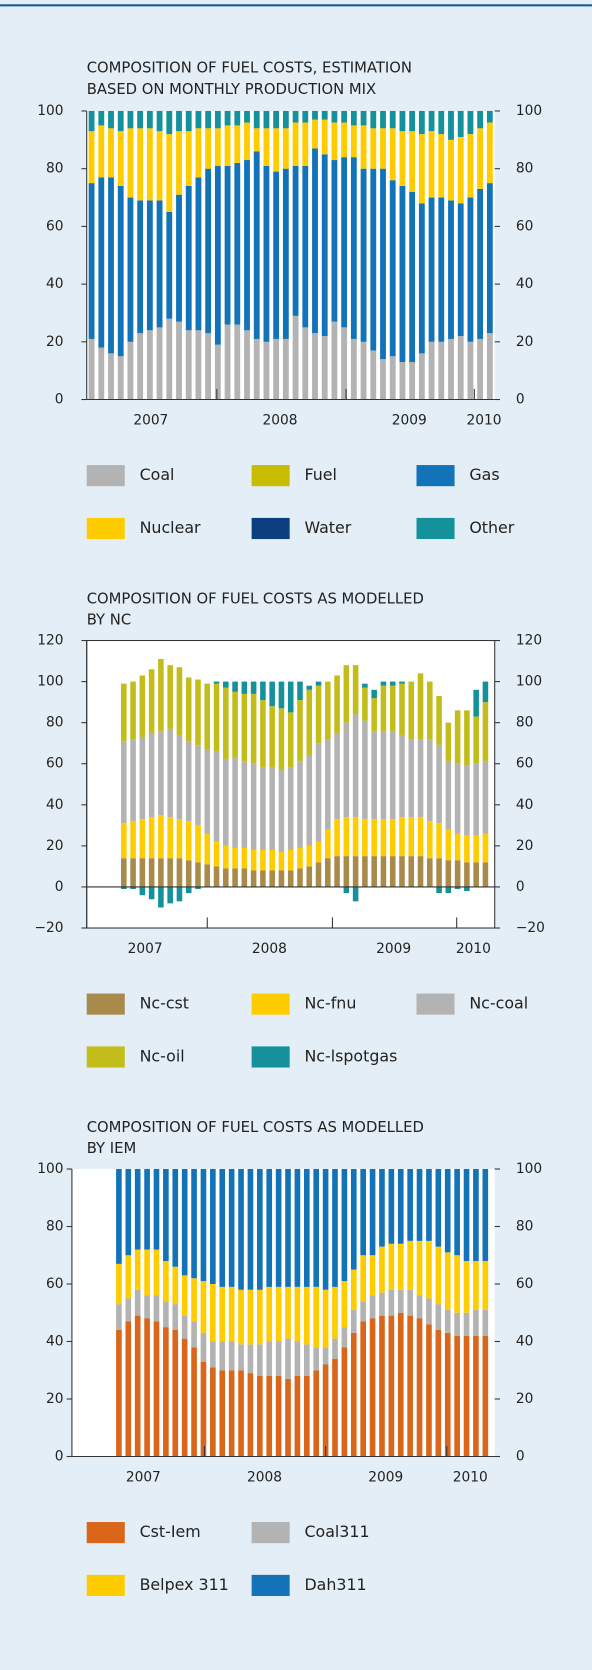  What do you see at coordinates (162, 1055) in the screenshot?
I see `legend-label: Nc-oil` at bounding box center [162, 1055].